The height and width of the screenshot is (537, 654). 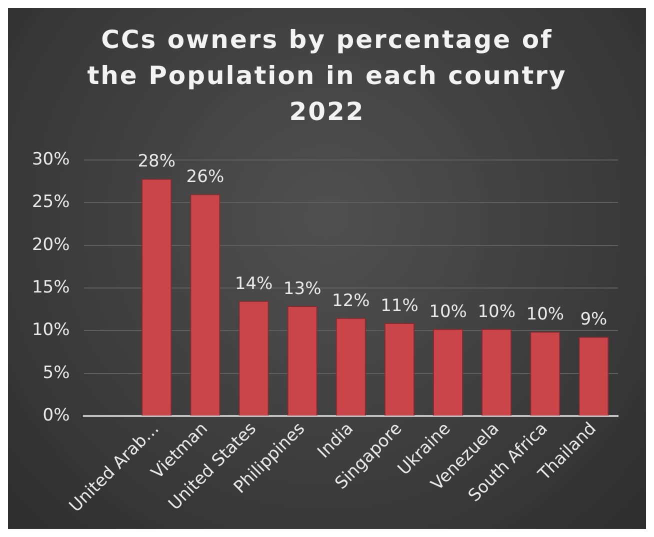 What do you see at coordinates (51, 287) in the screenshot?
I see `y-tick-label: 15%` at bounding box center [51, 287].